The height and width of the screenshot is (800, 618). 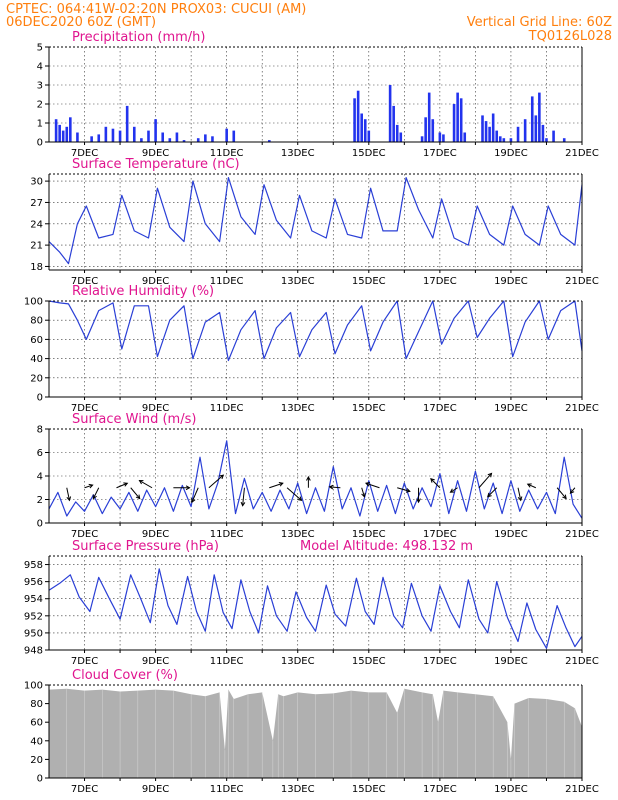 I want to click on y-tick-label: 40, so click(x=36, y=741).